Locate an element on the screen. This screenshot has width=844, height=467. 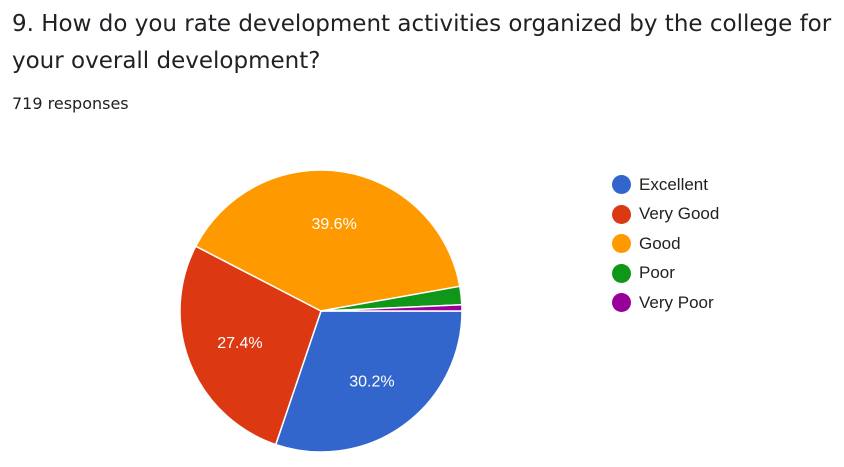
legend-label: Excellent is located at coordinates (673, 184).